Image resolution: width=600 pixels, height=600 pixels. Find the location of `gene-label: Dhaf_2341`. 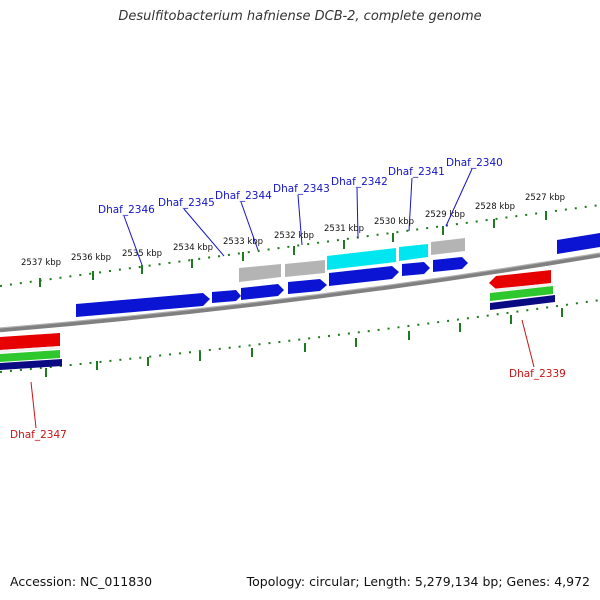

gene-label: Dhaf_2341 is located at coordinates (416, 172).